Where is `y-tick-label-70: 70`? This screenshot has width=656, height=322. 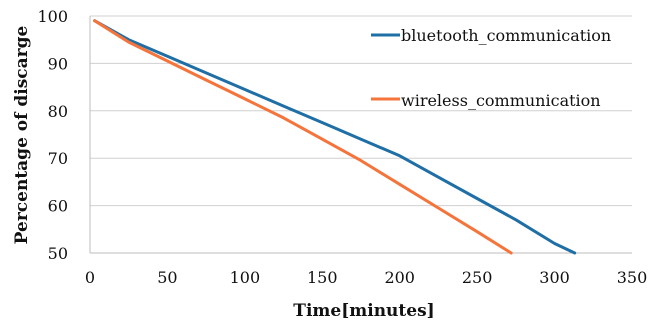 y-tick-label-70: 70 is located at coordinates (58, 158).